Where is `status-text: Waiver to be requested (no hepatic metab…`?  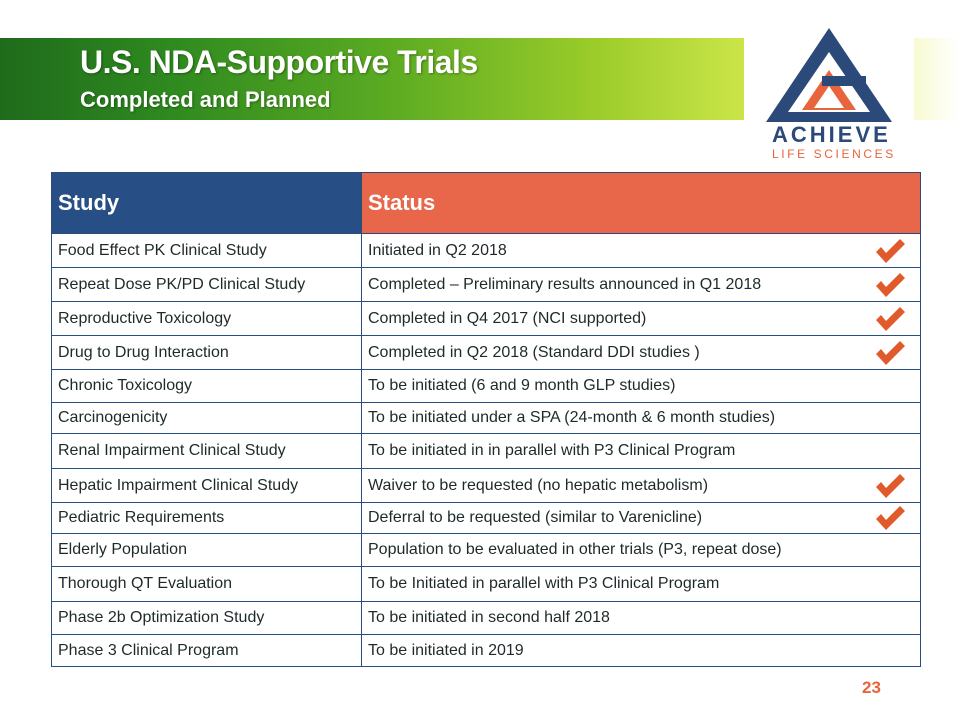
status-text: Waiver to be requested (no hepatic metab… is located at coordinates (538, 485).